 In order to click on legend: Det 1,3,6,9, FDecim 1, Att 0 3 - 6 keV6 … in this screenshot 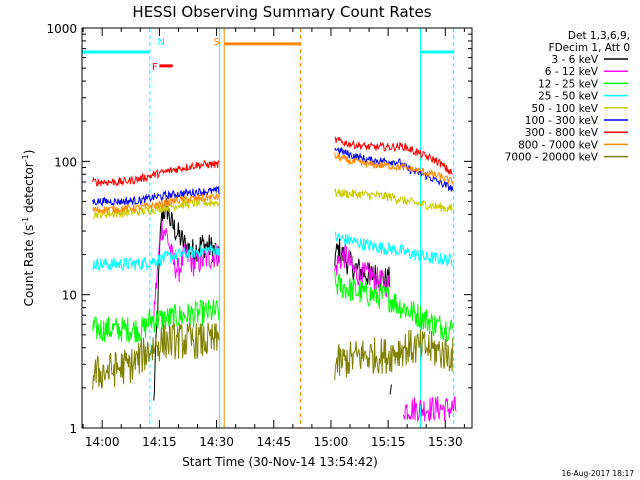, I will do `click(567, 97)`.